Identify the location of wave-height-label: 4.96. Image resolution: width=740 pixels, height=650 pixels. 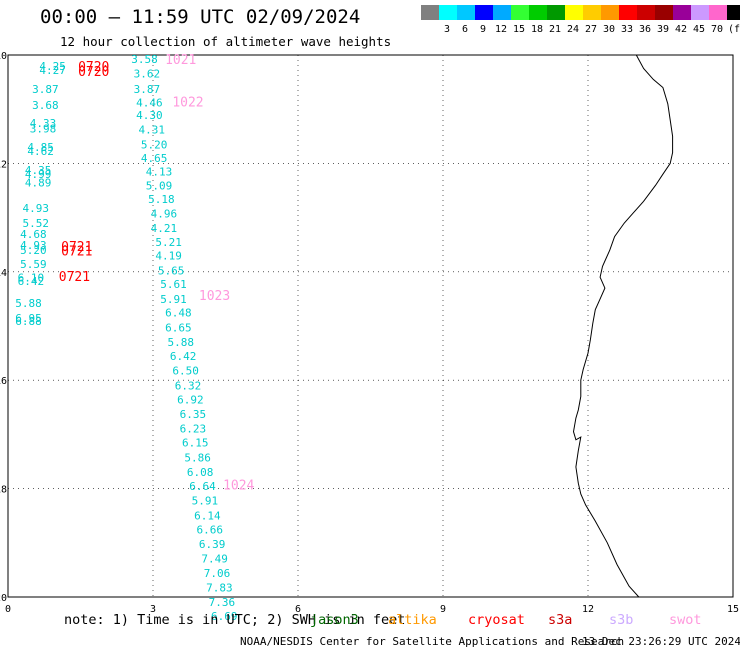
(164, 213).